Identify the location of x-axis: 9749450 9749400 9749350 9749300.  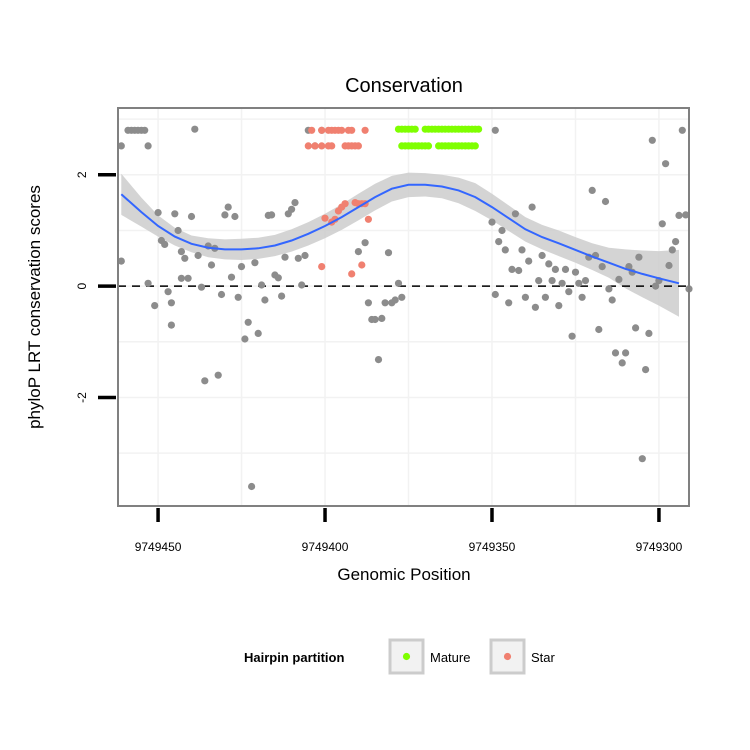
(409, 531).